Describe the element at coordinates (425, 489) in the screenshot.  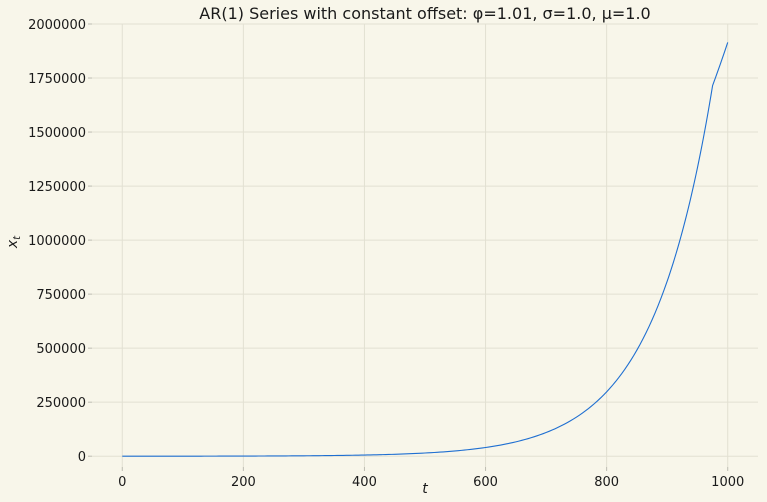
I see `x-axis-label: t` at that location.